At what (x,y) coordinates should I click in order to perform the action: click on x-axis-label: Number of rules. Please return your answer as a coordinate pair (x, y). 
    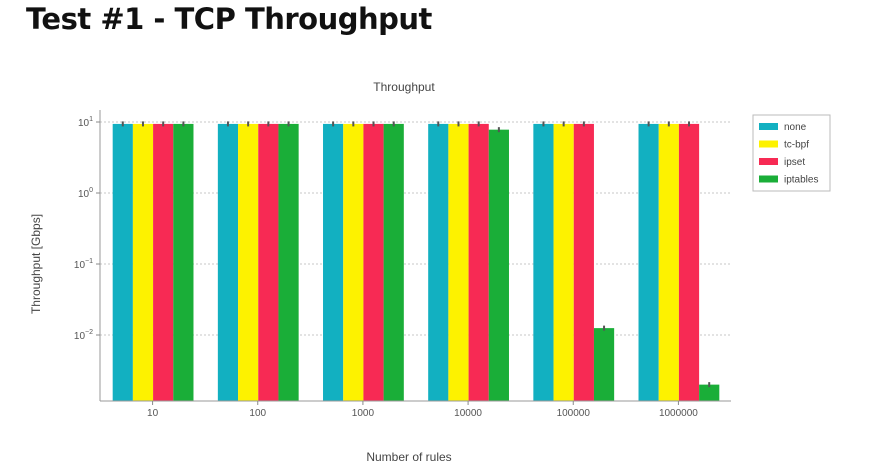
    Looking at the image, I should click on (408, 457).